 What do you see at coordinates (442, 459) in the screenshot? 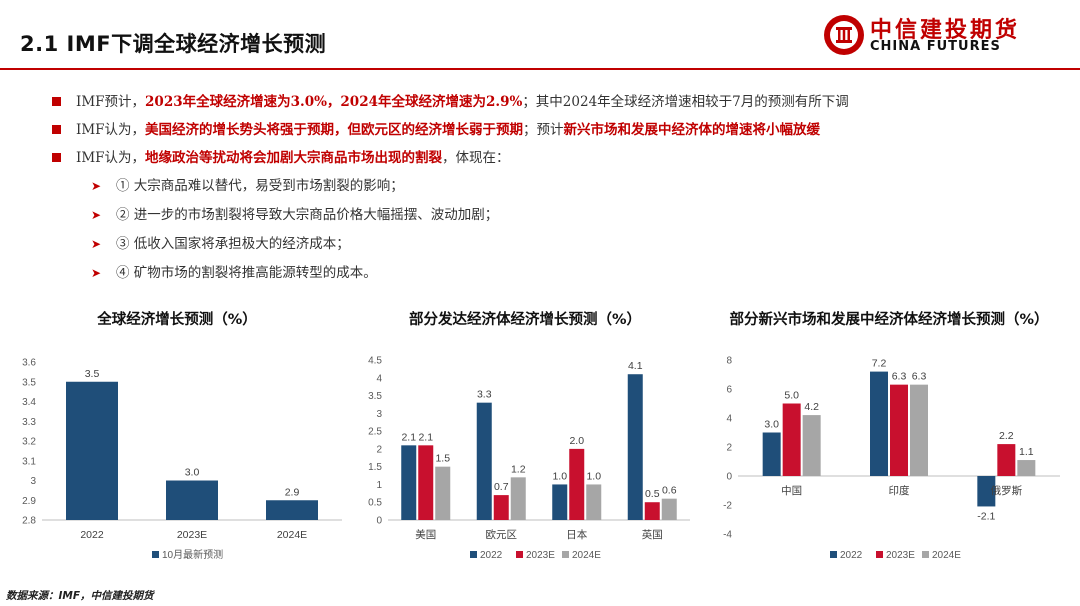
I see `data-label: 1.5` at bounding box center [442, 459].